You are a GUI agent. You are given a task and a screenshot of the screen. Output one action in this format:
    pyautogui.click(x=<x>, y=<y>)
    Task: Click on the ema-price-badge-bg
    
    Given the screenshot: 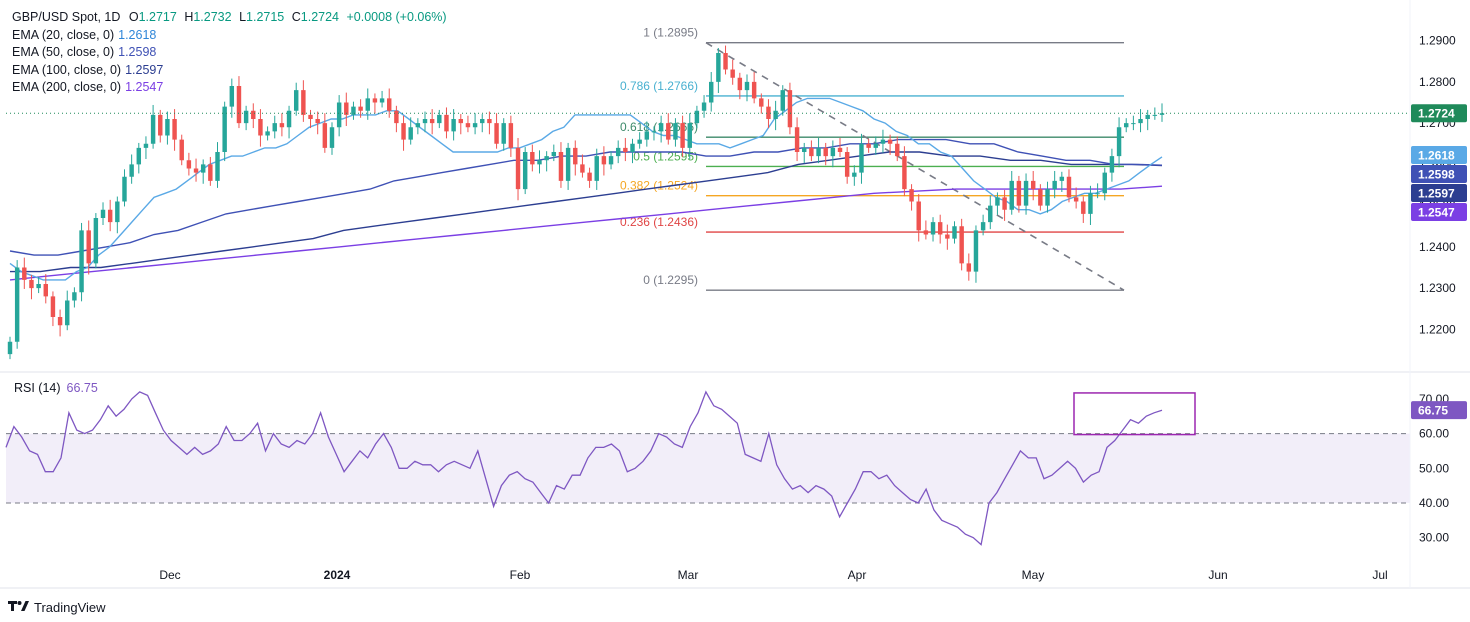 What is the action you would take?
    pyautogui.click(x=1439, y=174)
    